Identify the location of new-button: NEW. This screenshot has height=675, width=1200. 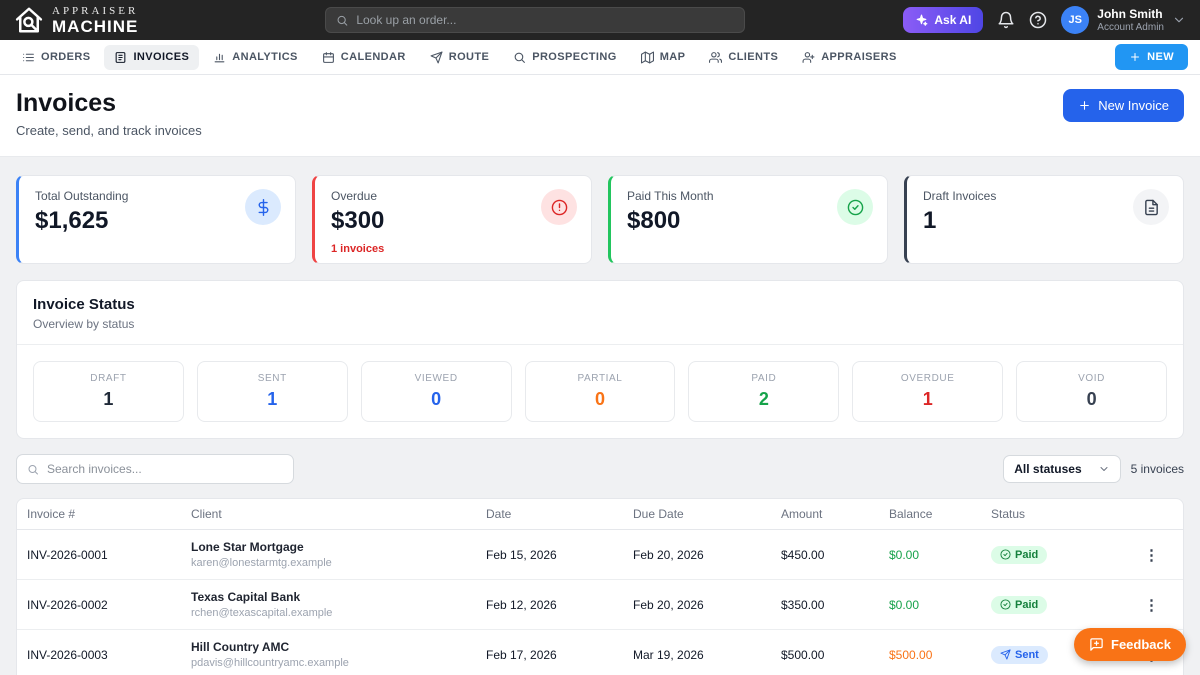
(1151, 57).